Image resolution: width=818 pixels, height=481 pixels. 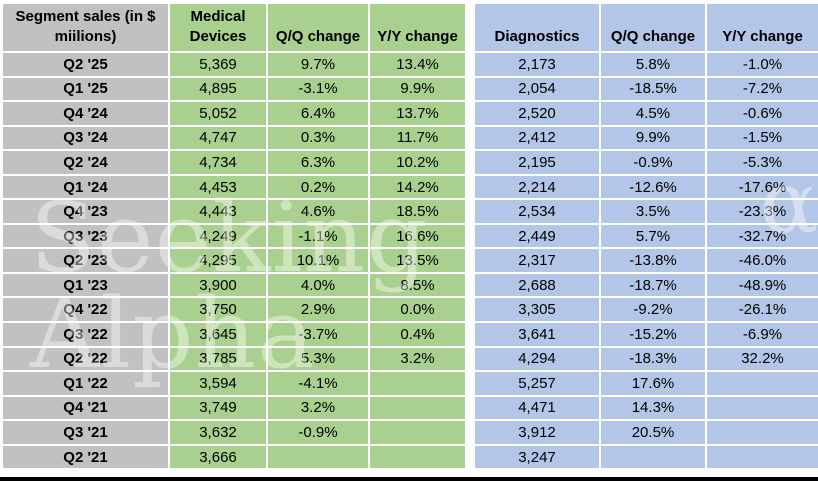 What do you see at coordinates (318, 89) in the screenshot?
I see `md-qq-cell: -3.1%` at bounding box center [318, 89].